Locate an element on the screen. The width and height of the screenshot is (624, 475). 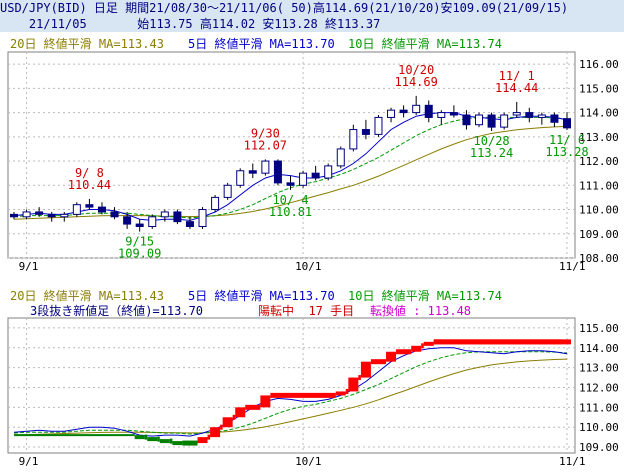
legend-kagi-status: 陽転中 17 手目 is located at coordinates (306, 311).